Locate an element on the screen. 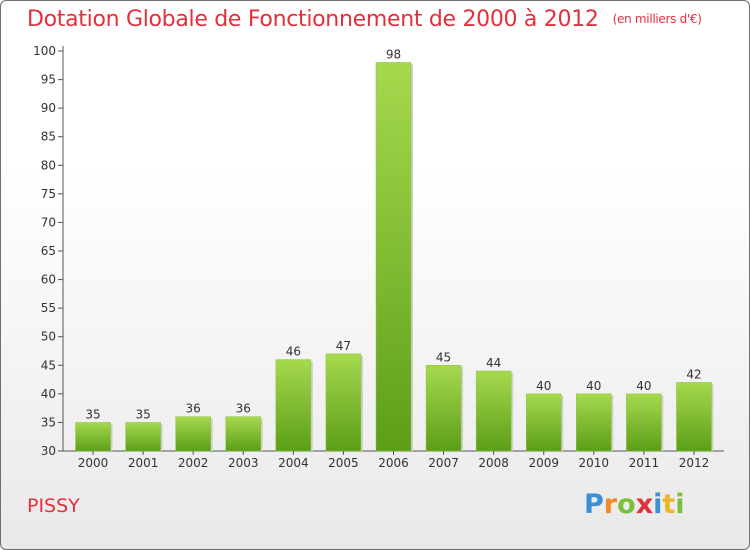 Image resolution: width=750 pixels, height=550 pixels. y-tick-label: 45 is located at coordinates (48, 365).